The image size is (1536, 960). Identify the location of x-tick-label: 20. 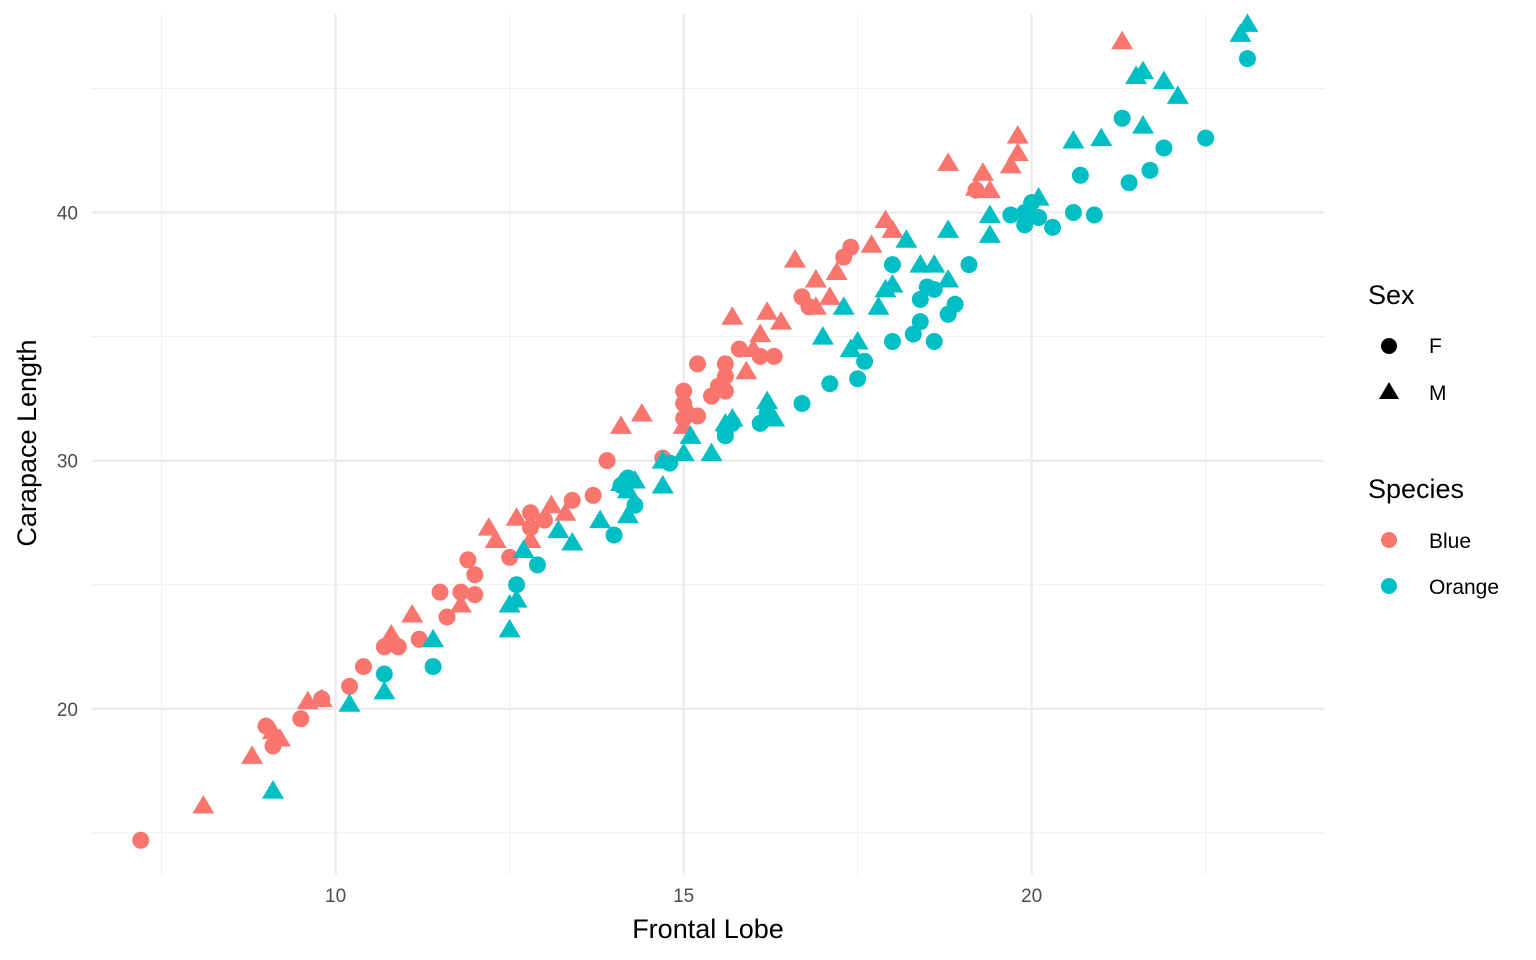
(1031, 896).